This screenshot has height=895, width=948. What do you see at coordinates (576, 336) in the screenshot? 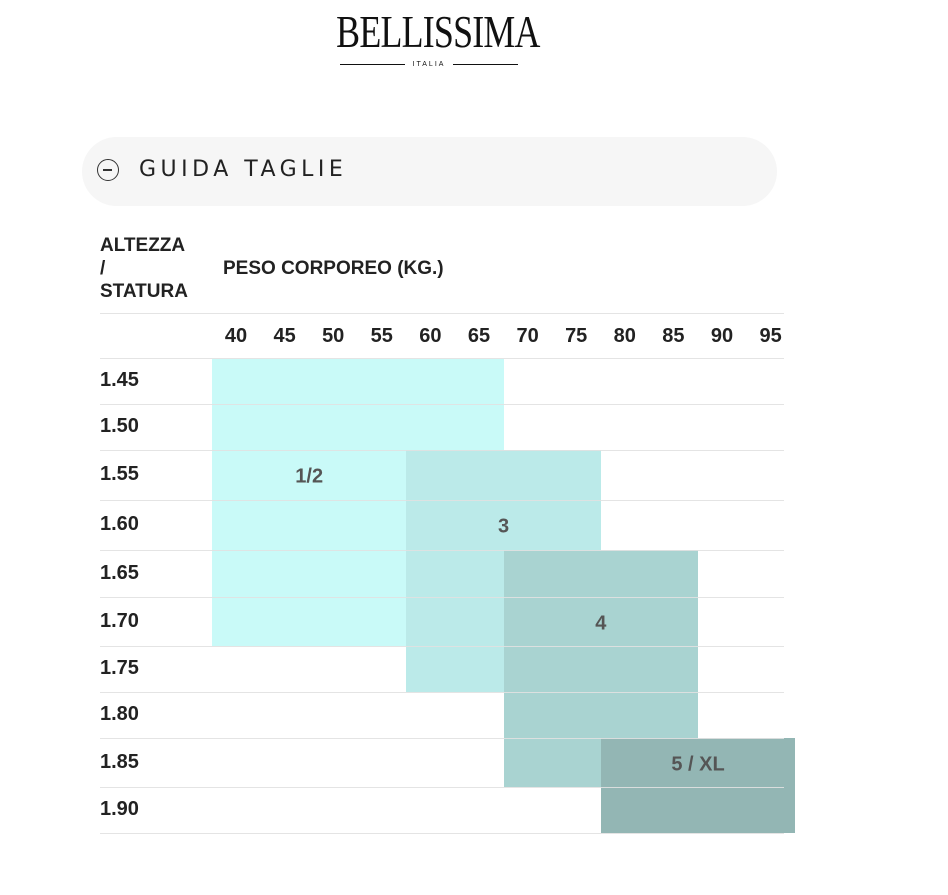
I see `weight-label: 75` at bounding box center [576, 336].